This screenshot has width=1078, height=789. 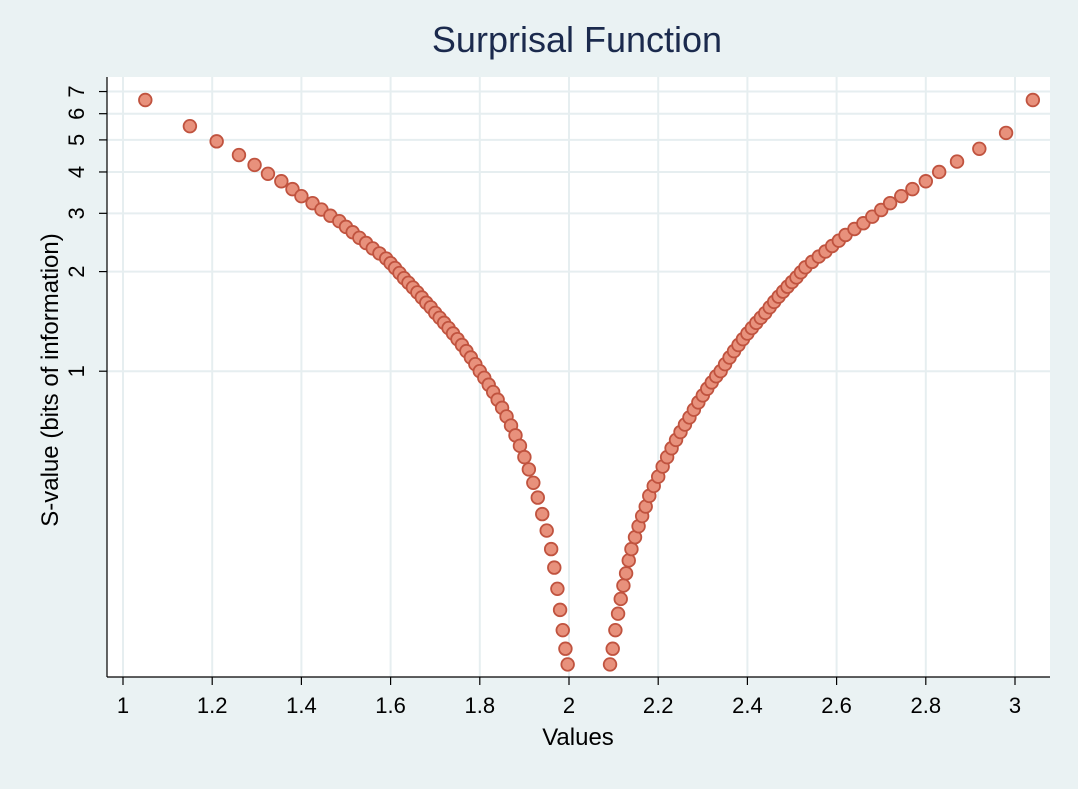 I want to click on x-tick-label: 2, so click(x=569, y=705).